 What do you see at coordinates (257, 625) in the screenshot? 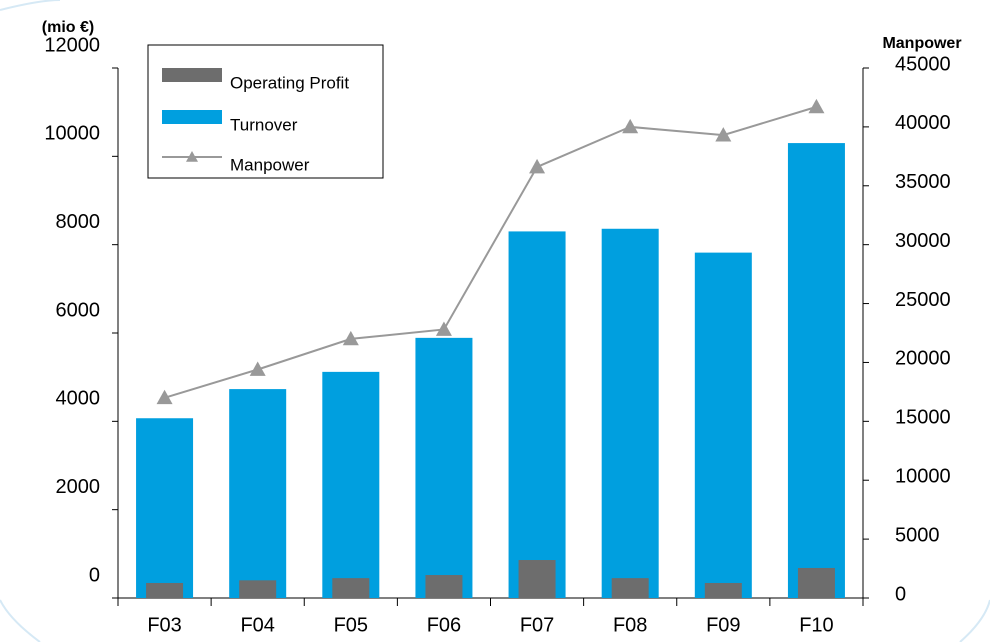
I see `x-tick-label: F04` at bounding box center [257, 625].